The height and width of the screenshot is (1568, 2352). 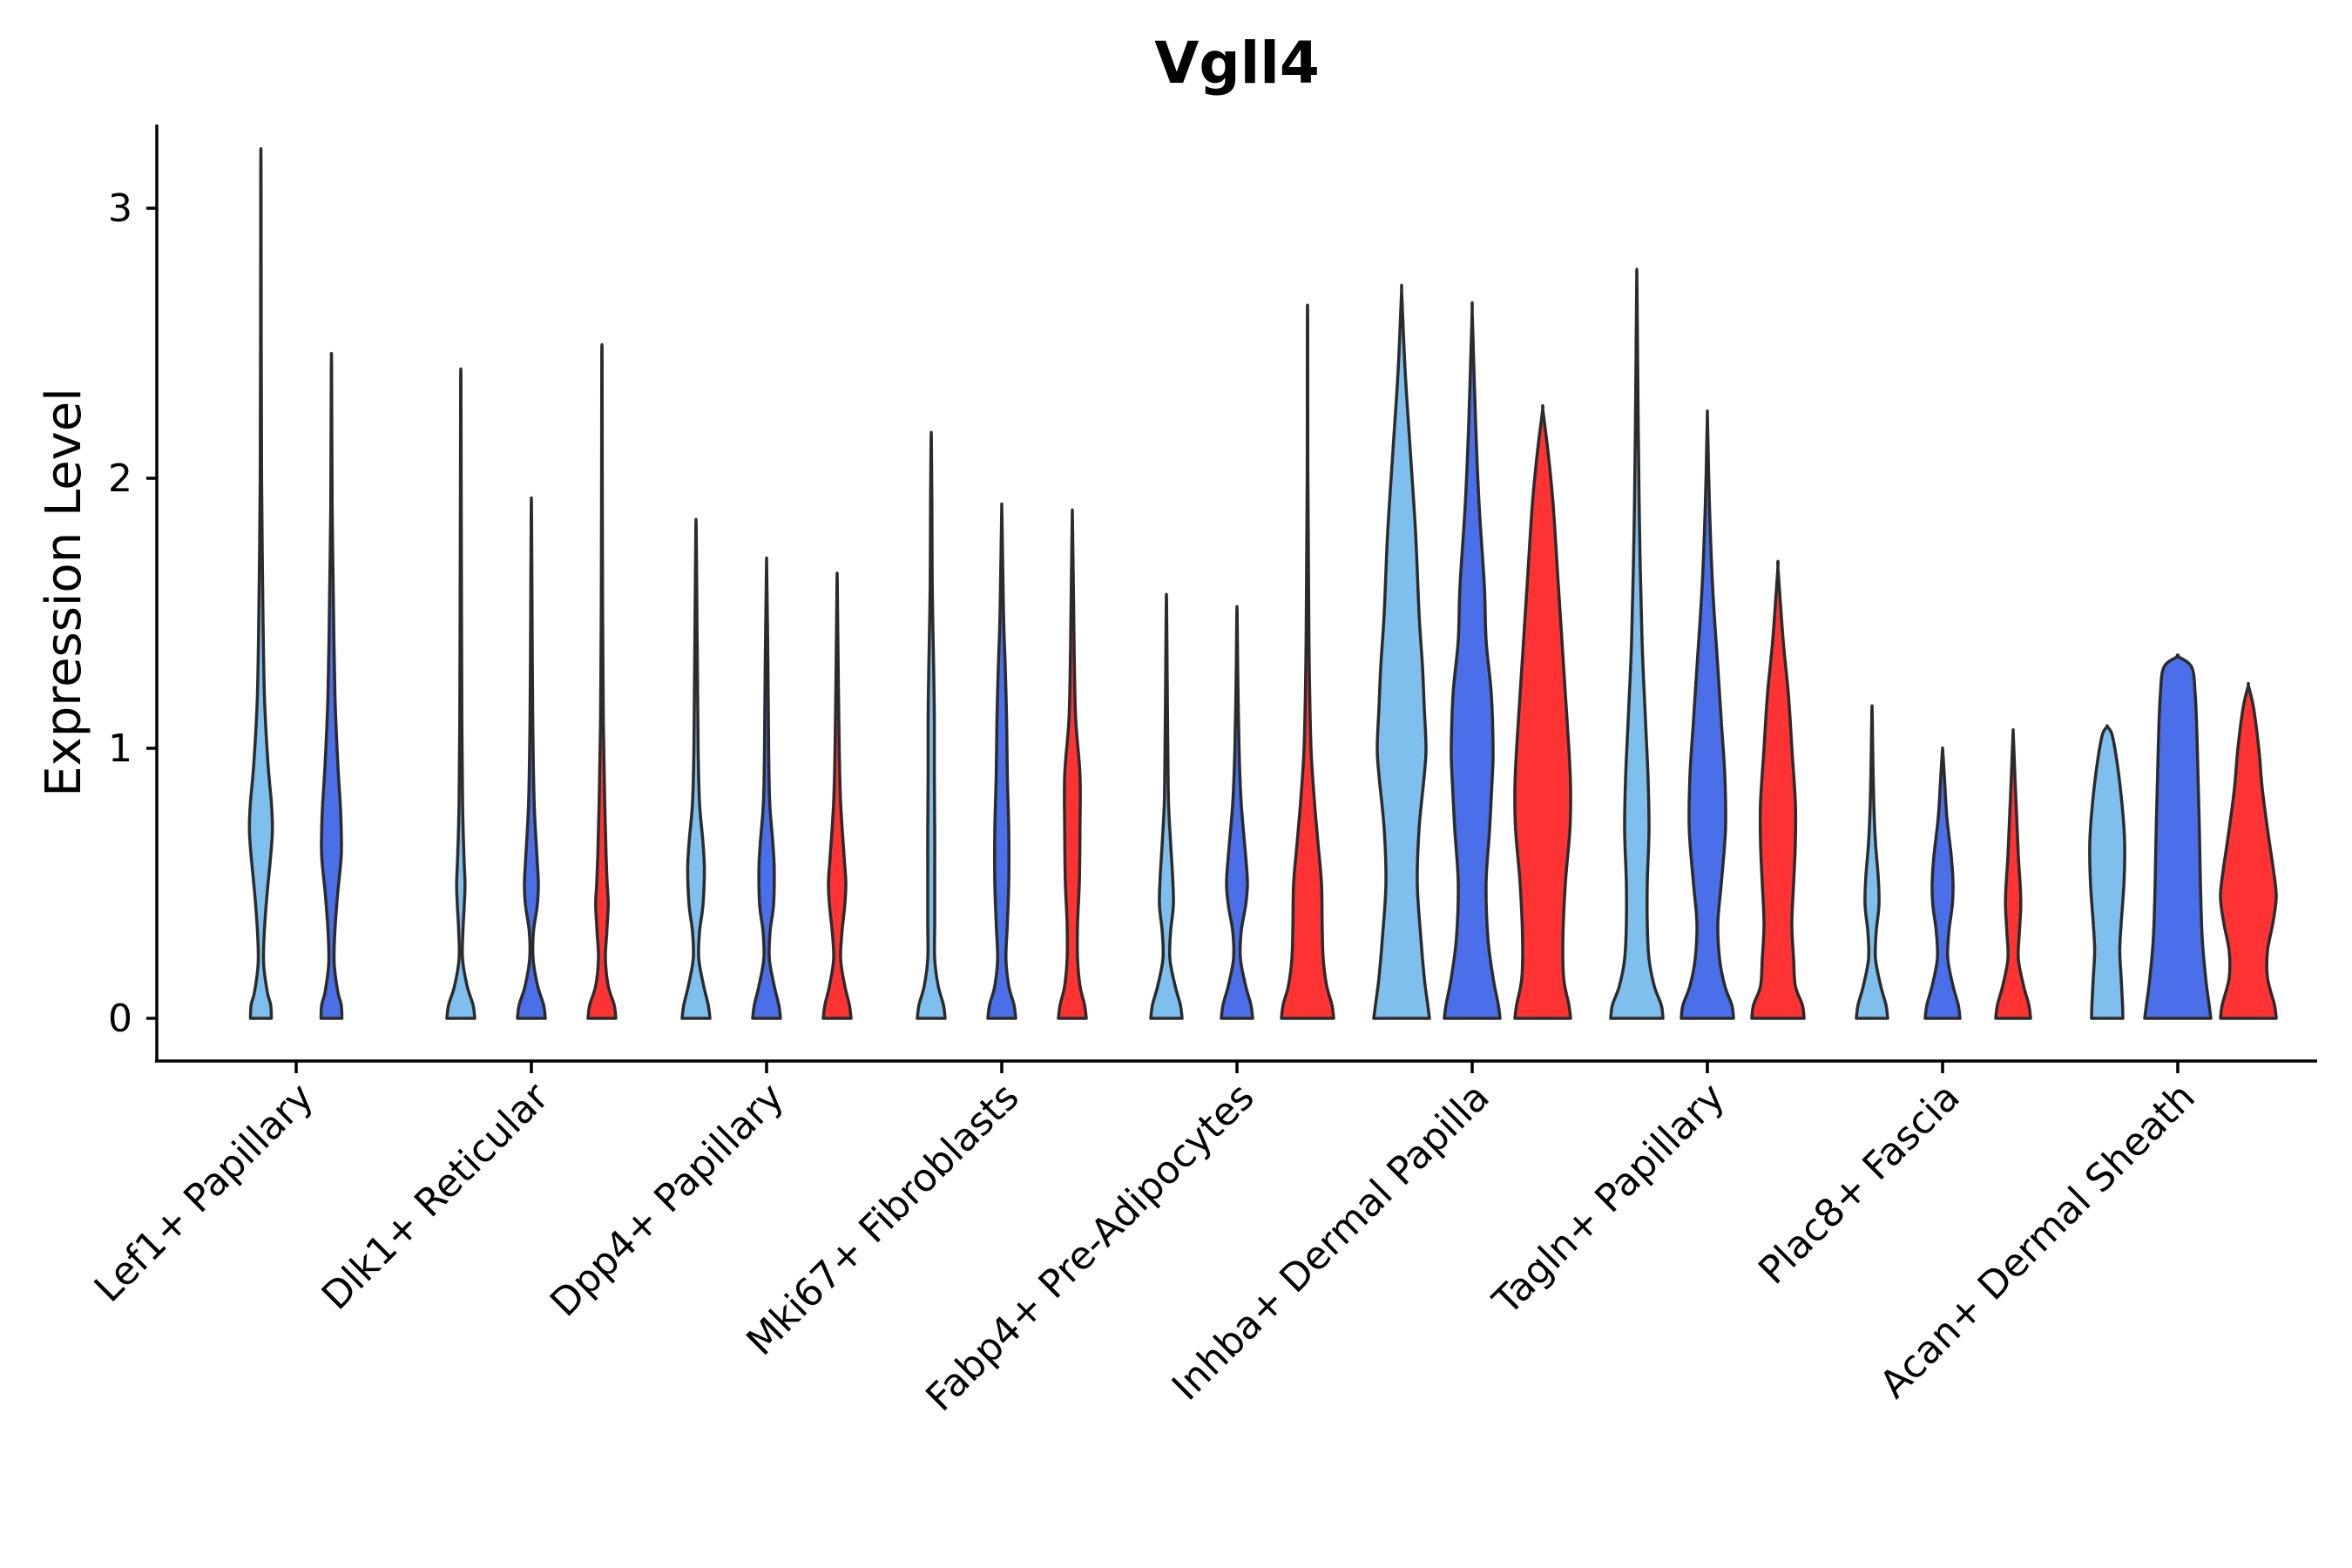 What do you see at coordinates (120, 209) in the screenshot?
I see `y-tick-label: 3` at bounding box center [120, 209].